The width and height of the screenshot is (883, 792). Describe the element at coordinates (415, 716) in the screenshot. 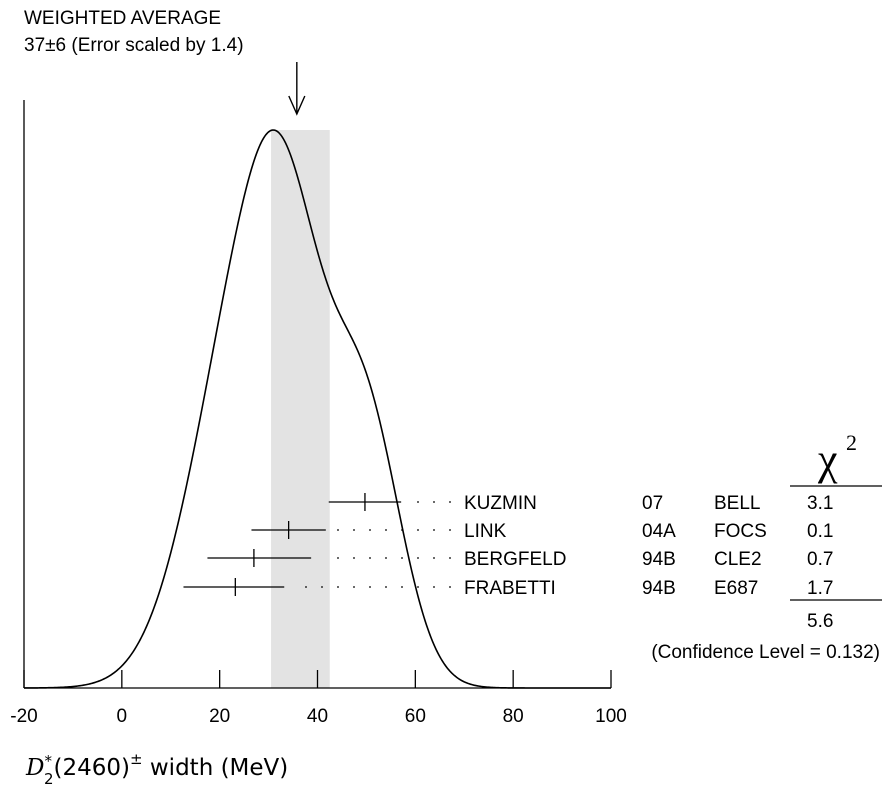

I see `x-tick-label: 60` at that location.